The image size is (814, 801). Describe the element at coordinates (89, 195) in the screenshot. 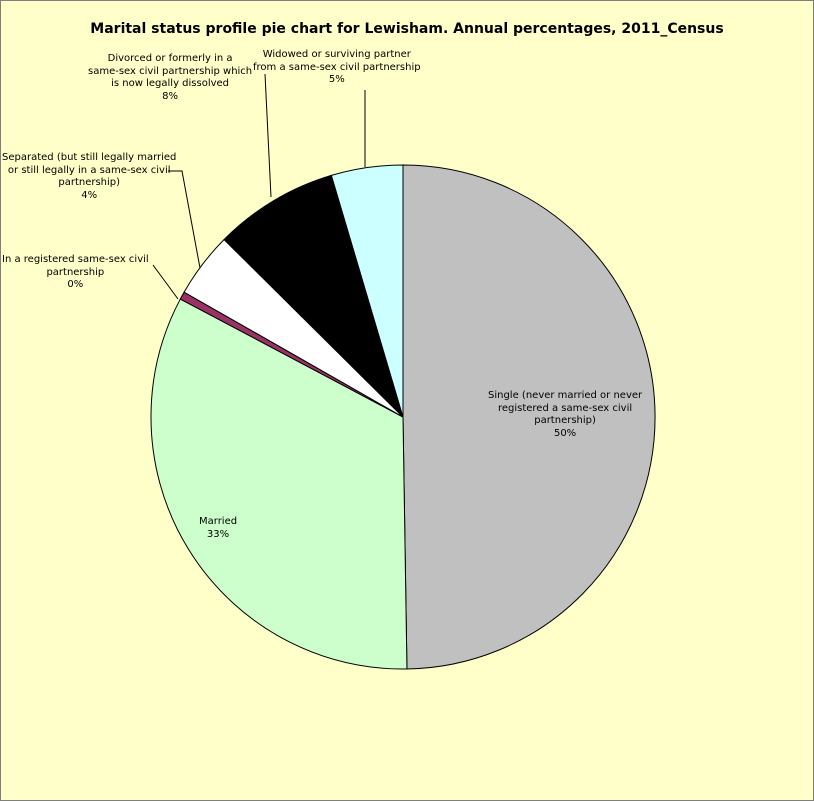

I see `slice-percent: 4%` at that location.